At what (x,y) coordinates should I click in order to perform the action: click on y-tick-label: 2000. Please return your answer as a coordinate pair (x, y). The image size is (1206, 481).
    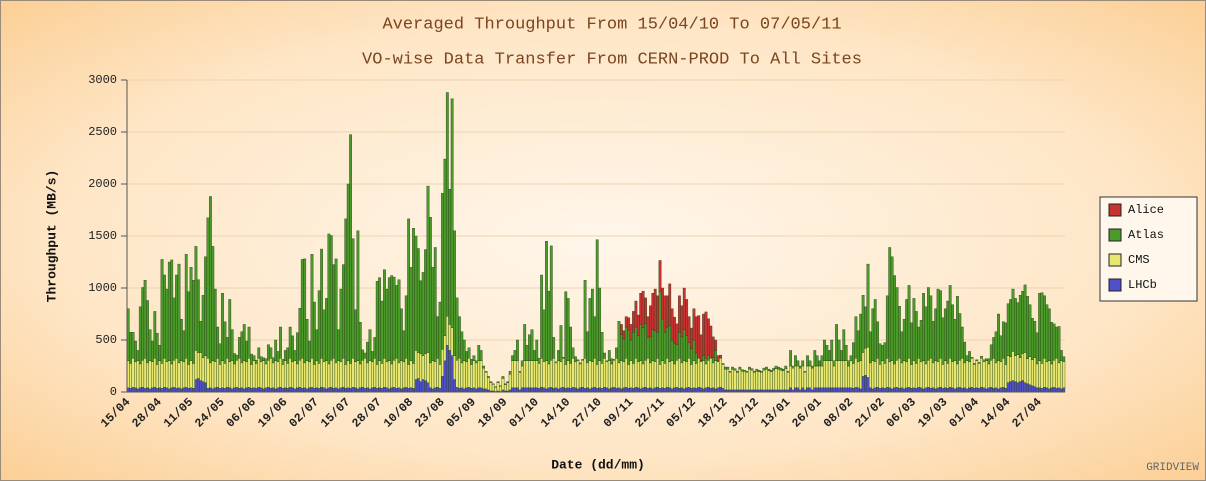
    Looking at the image, I should click on (102, 184).